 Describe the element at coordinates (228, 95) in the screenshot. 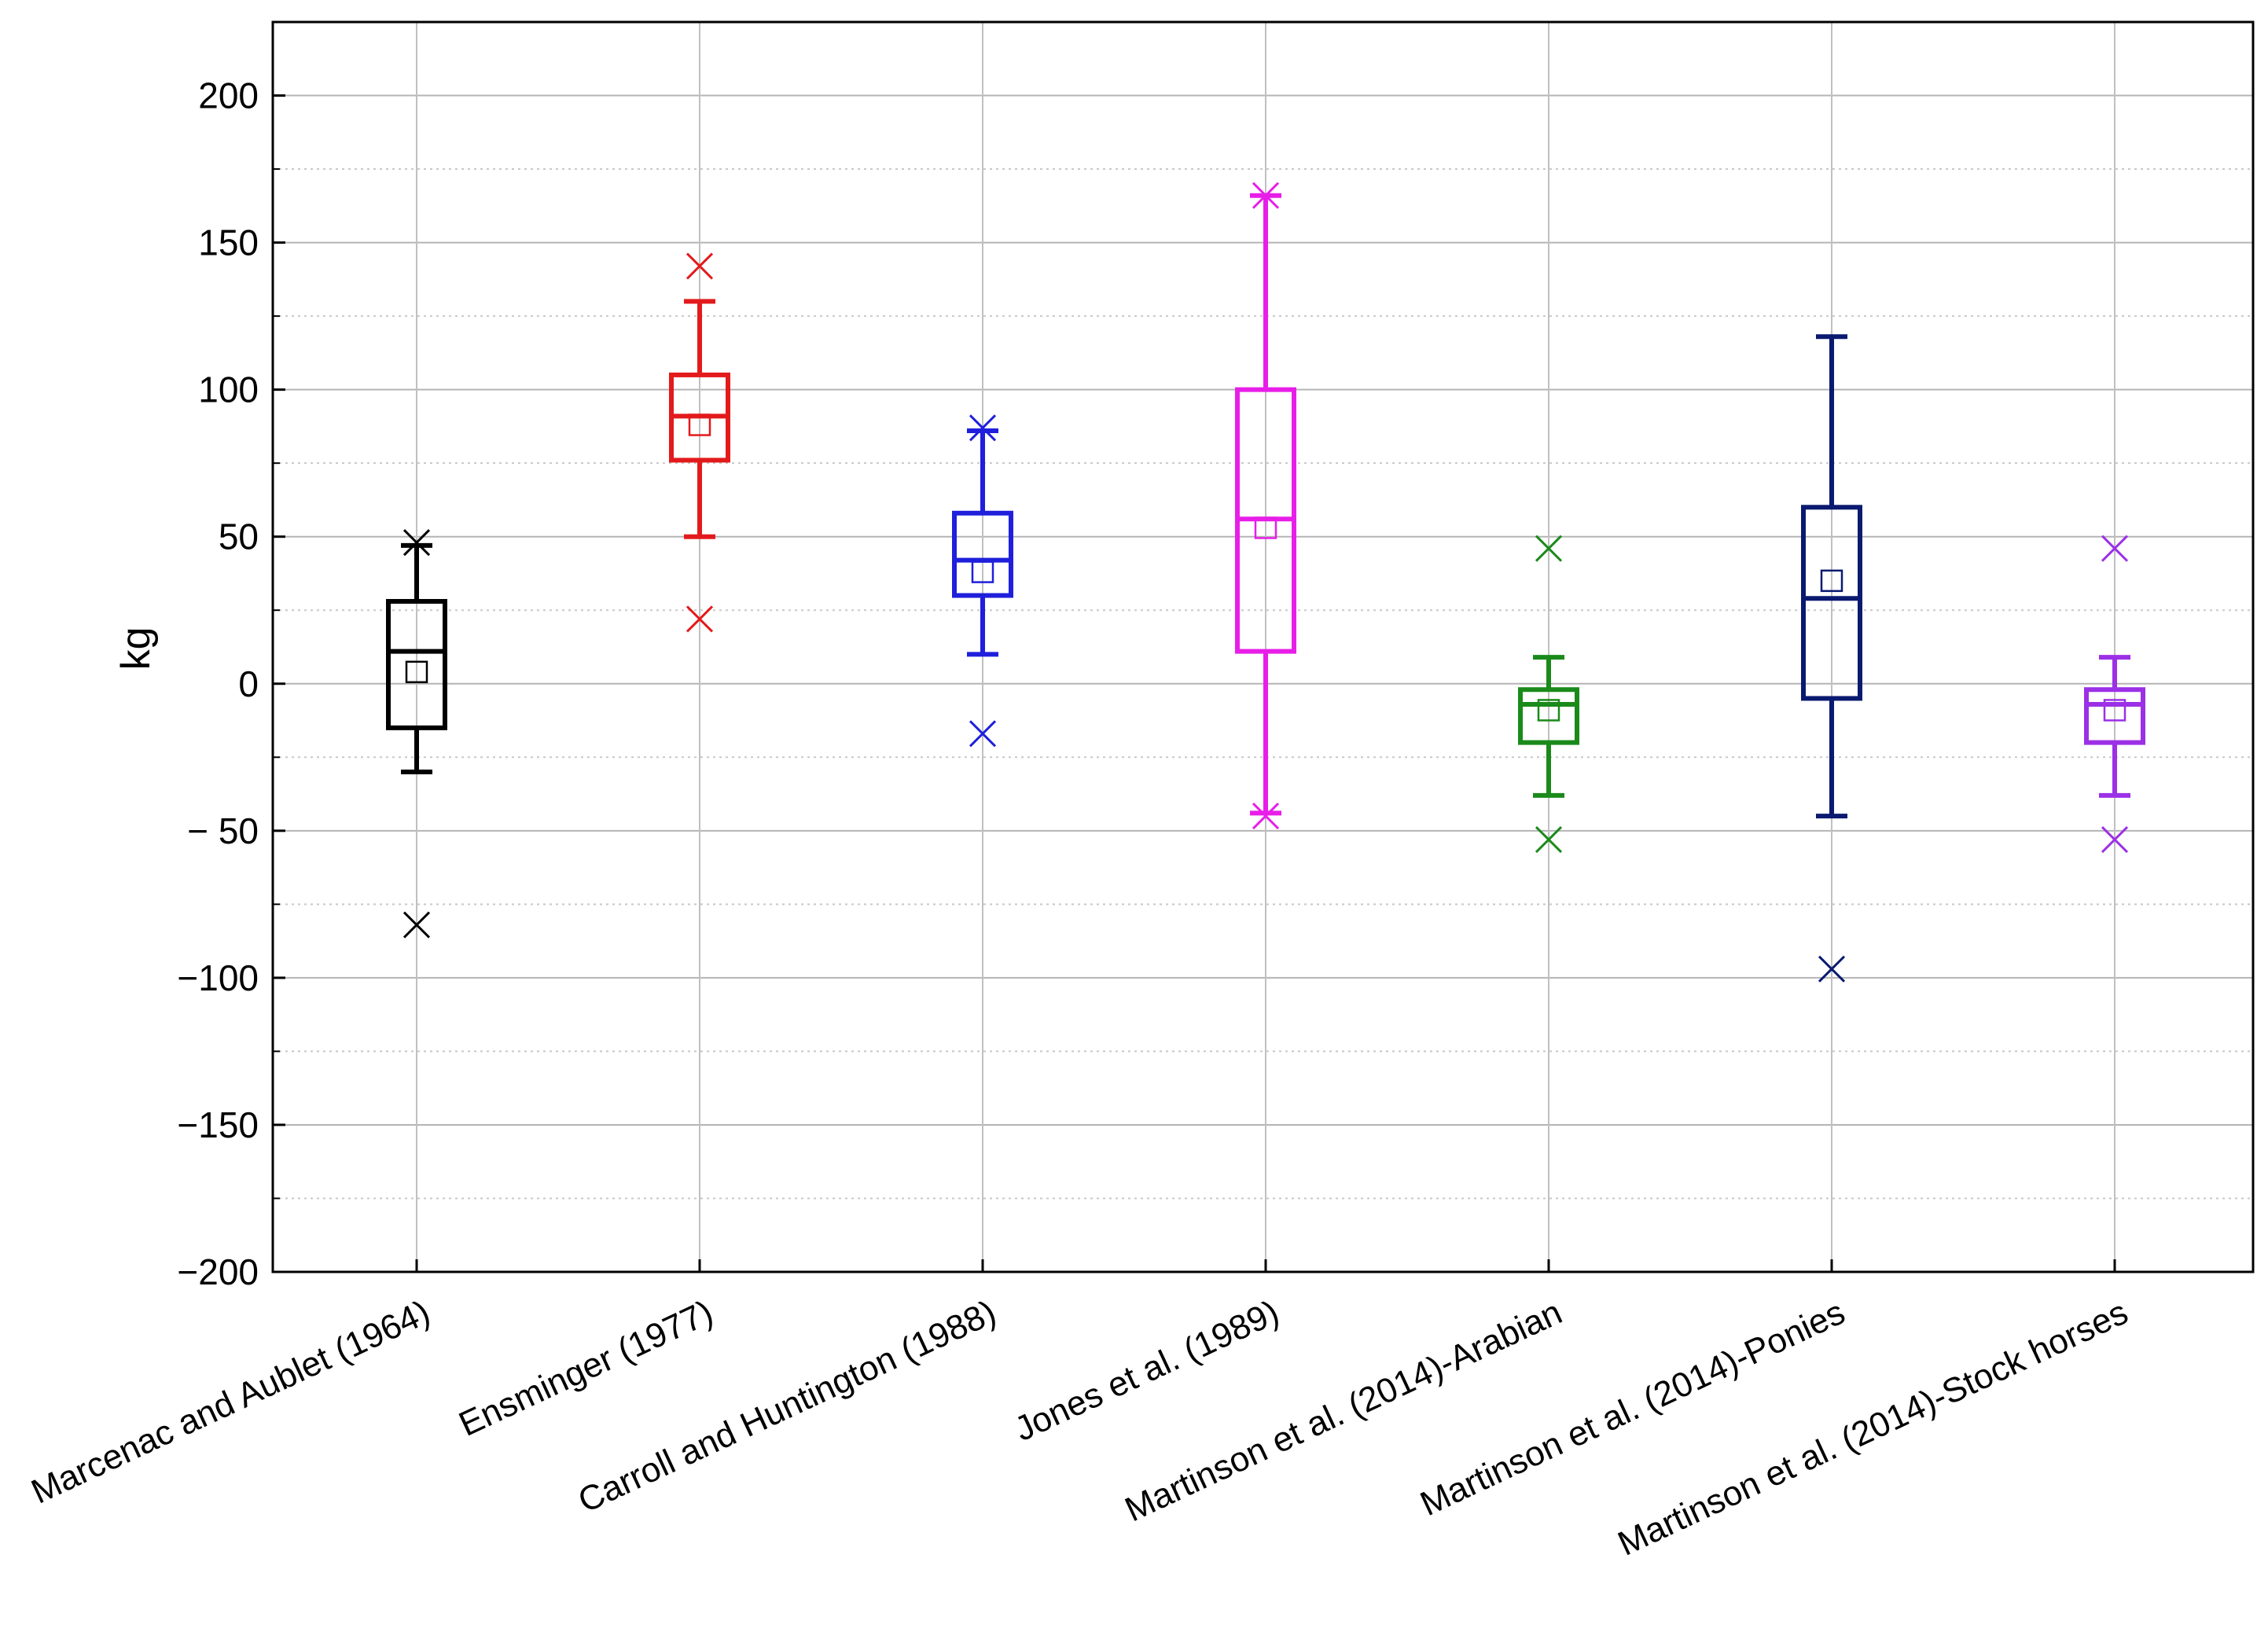

I see `y-tick-label: 200` at that location.